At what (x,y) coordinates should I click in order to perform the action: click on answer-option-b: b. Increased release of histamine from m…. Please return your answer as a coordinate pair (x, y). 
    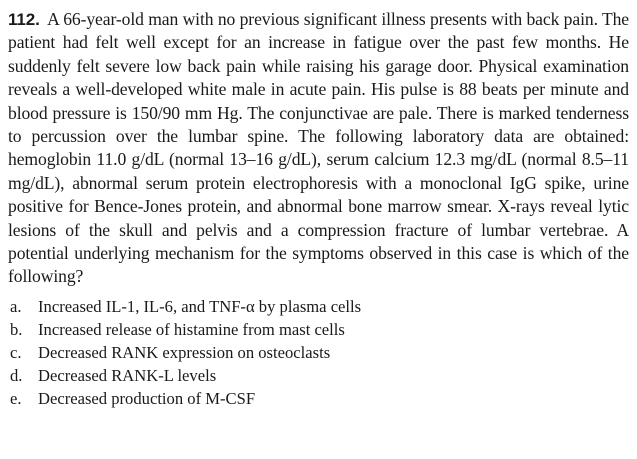
    Looking at the image, I should click on (318, 329).